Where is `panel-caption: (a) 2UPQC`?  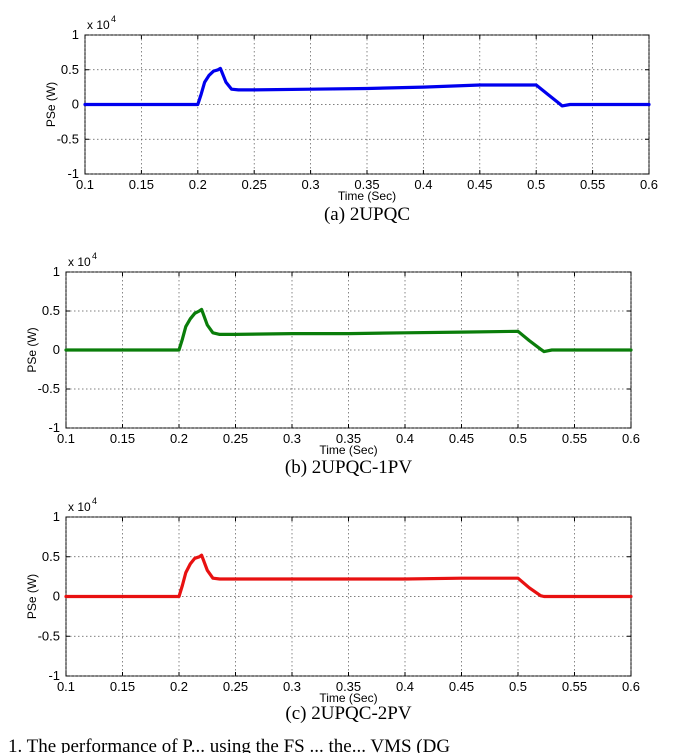 panel-caption: (a) 2UPQC is located at coordinates (367, 214).